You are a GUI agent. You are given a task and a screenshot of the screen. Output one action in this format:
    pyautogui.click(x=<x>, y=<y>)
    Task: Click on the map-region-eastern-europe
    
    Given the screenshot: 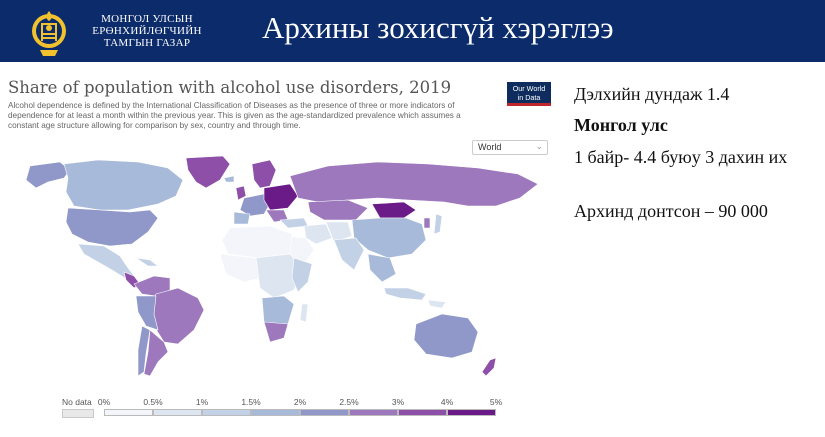 What is the action you would take?
    pyautogui.click(x=281, y=197)
    